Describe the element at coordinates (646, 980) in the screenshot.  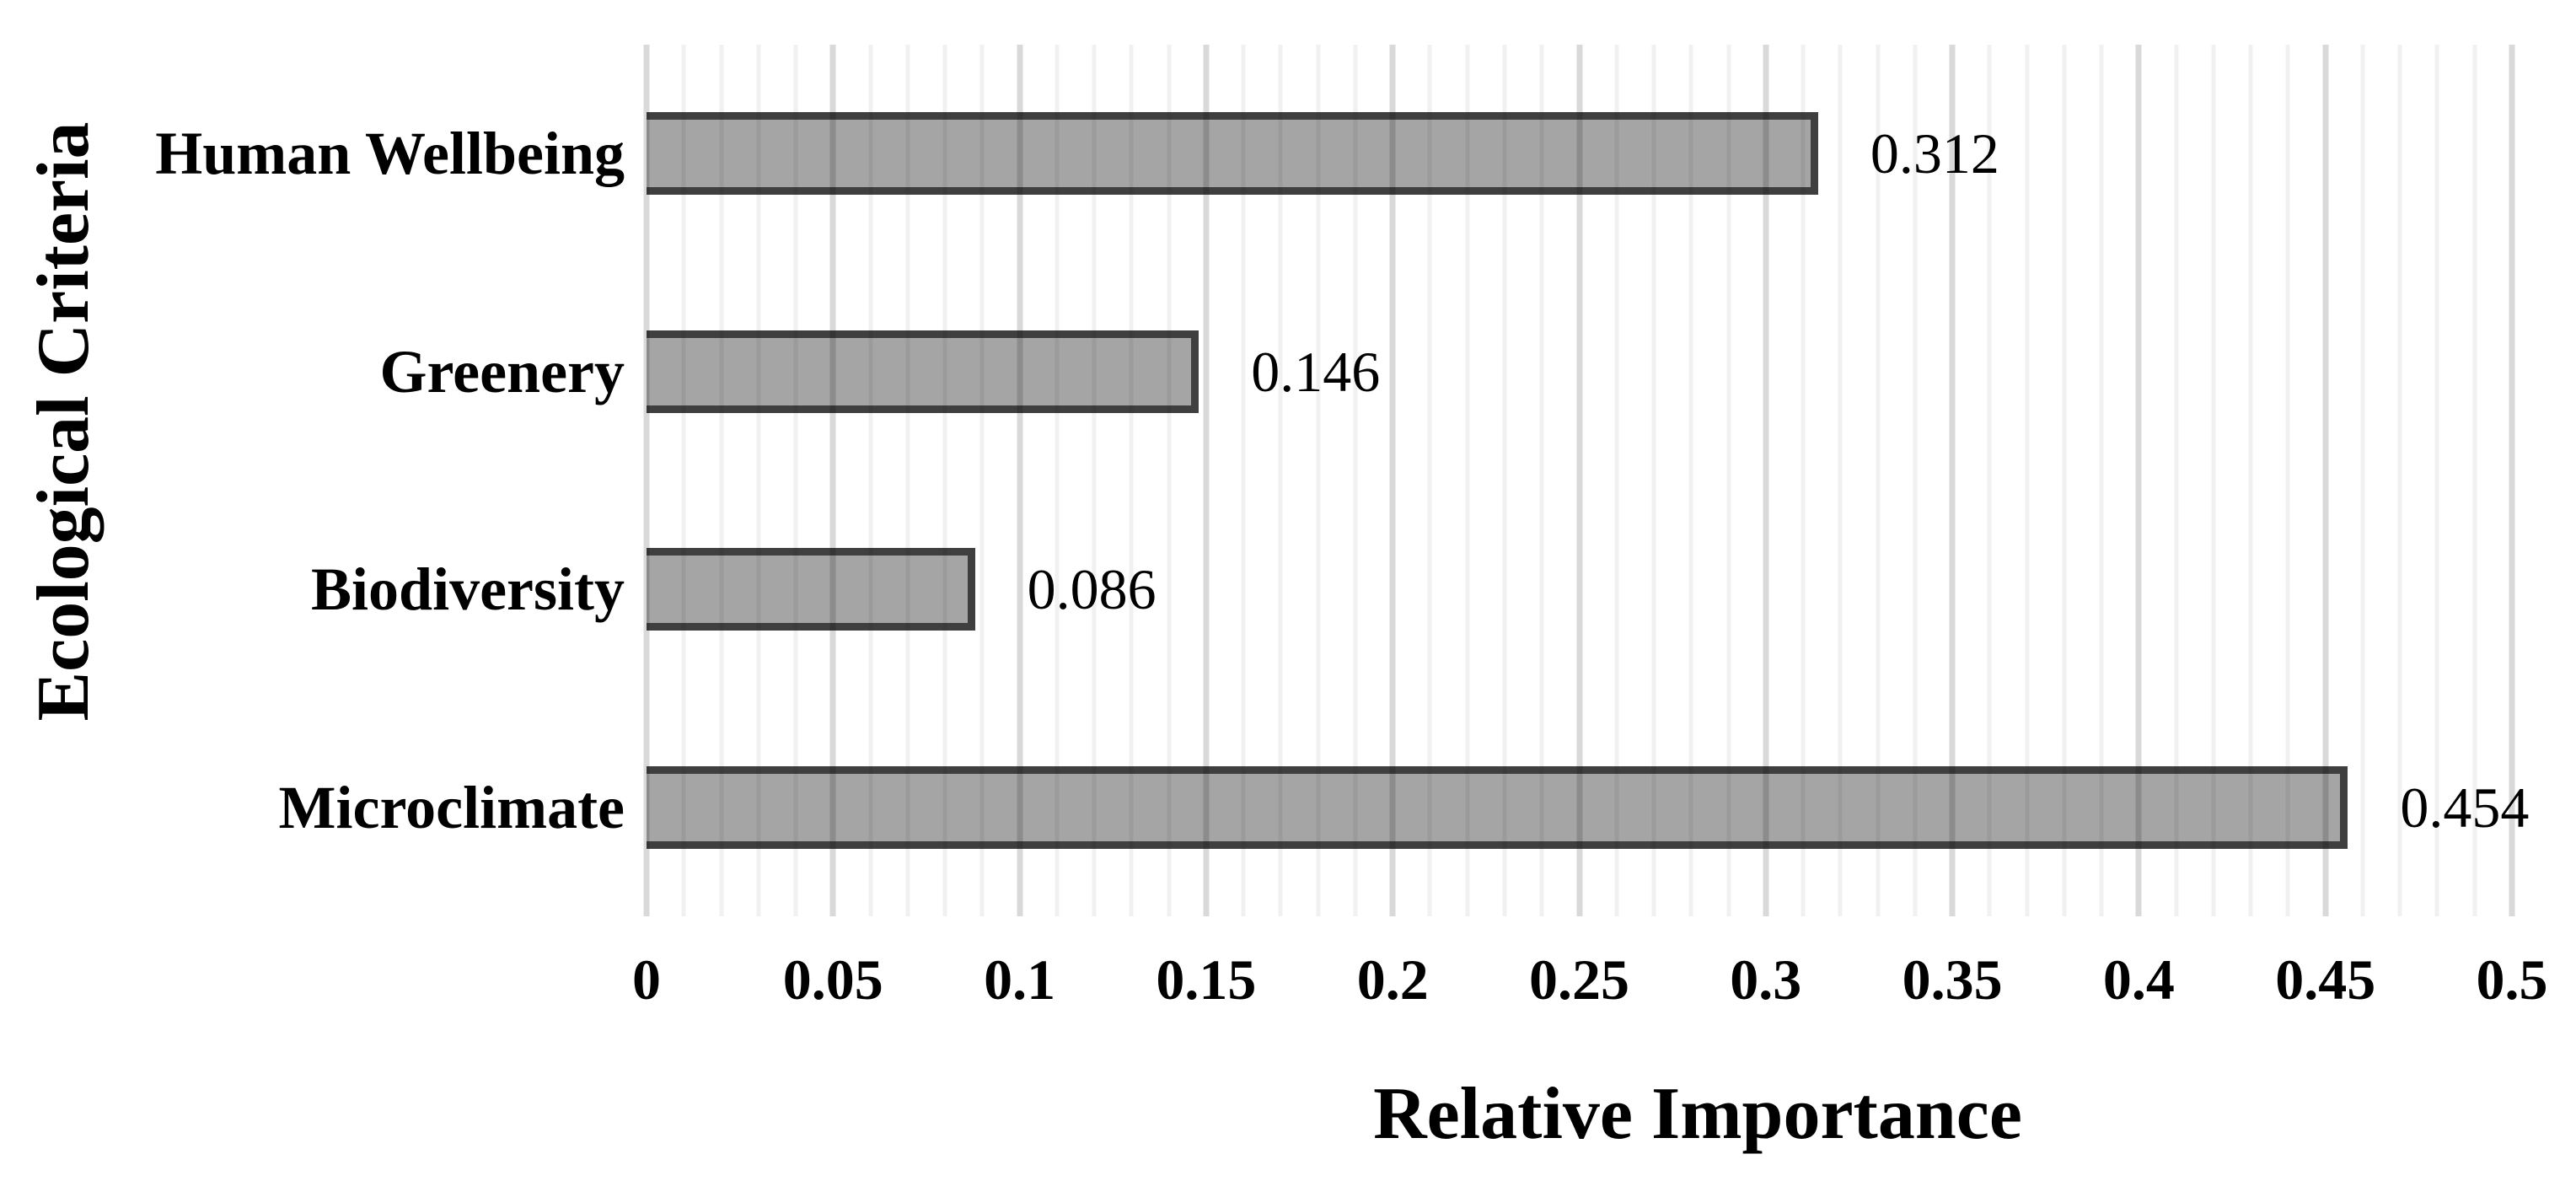
I see `x-tick-label-0: 0` at that location.